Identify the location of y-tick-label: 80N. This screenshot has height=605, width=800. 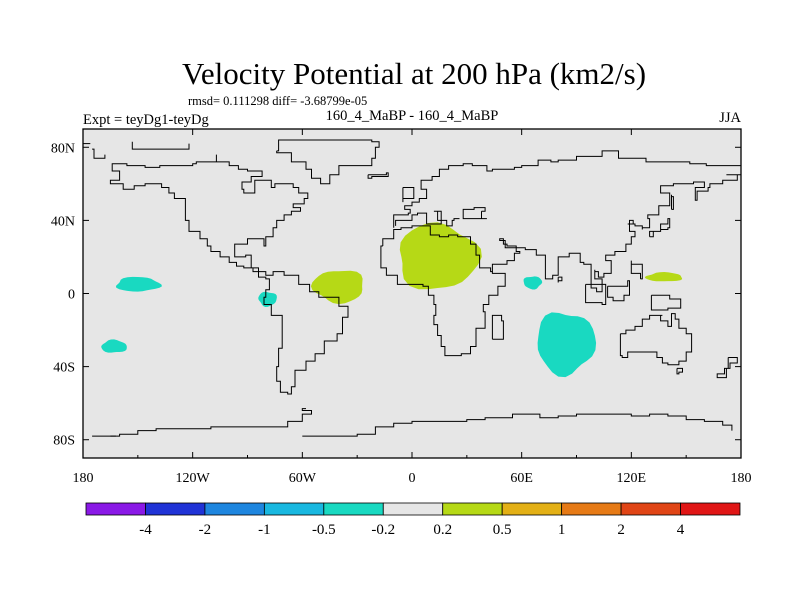
(63, 148).